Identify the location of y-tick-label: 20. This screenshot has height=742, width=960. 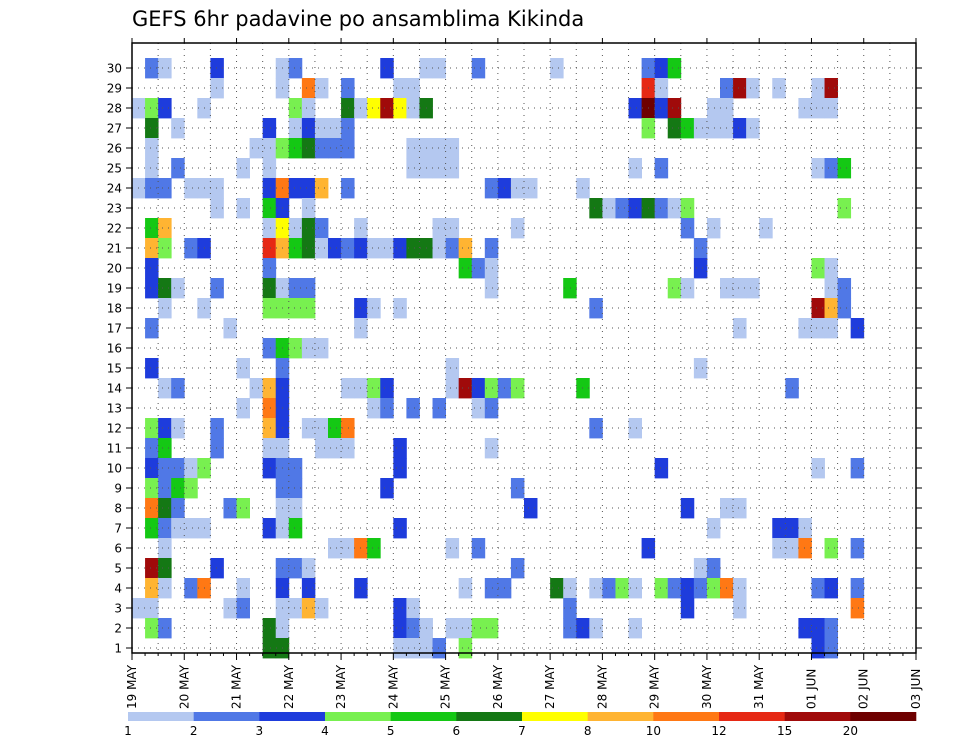
(114, 269).